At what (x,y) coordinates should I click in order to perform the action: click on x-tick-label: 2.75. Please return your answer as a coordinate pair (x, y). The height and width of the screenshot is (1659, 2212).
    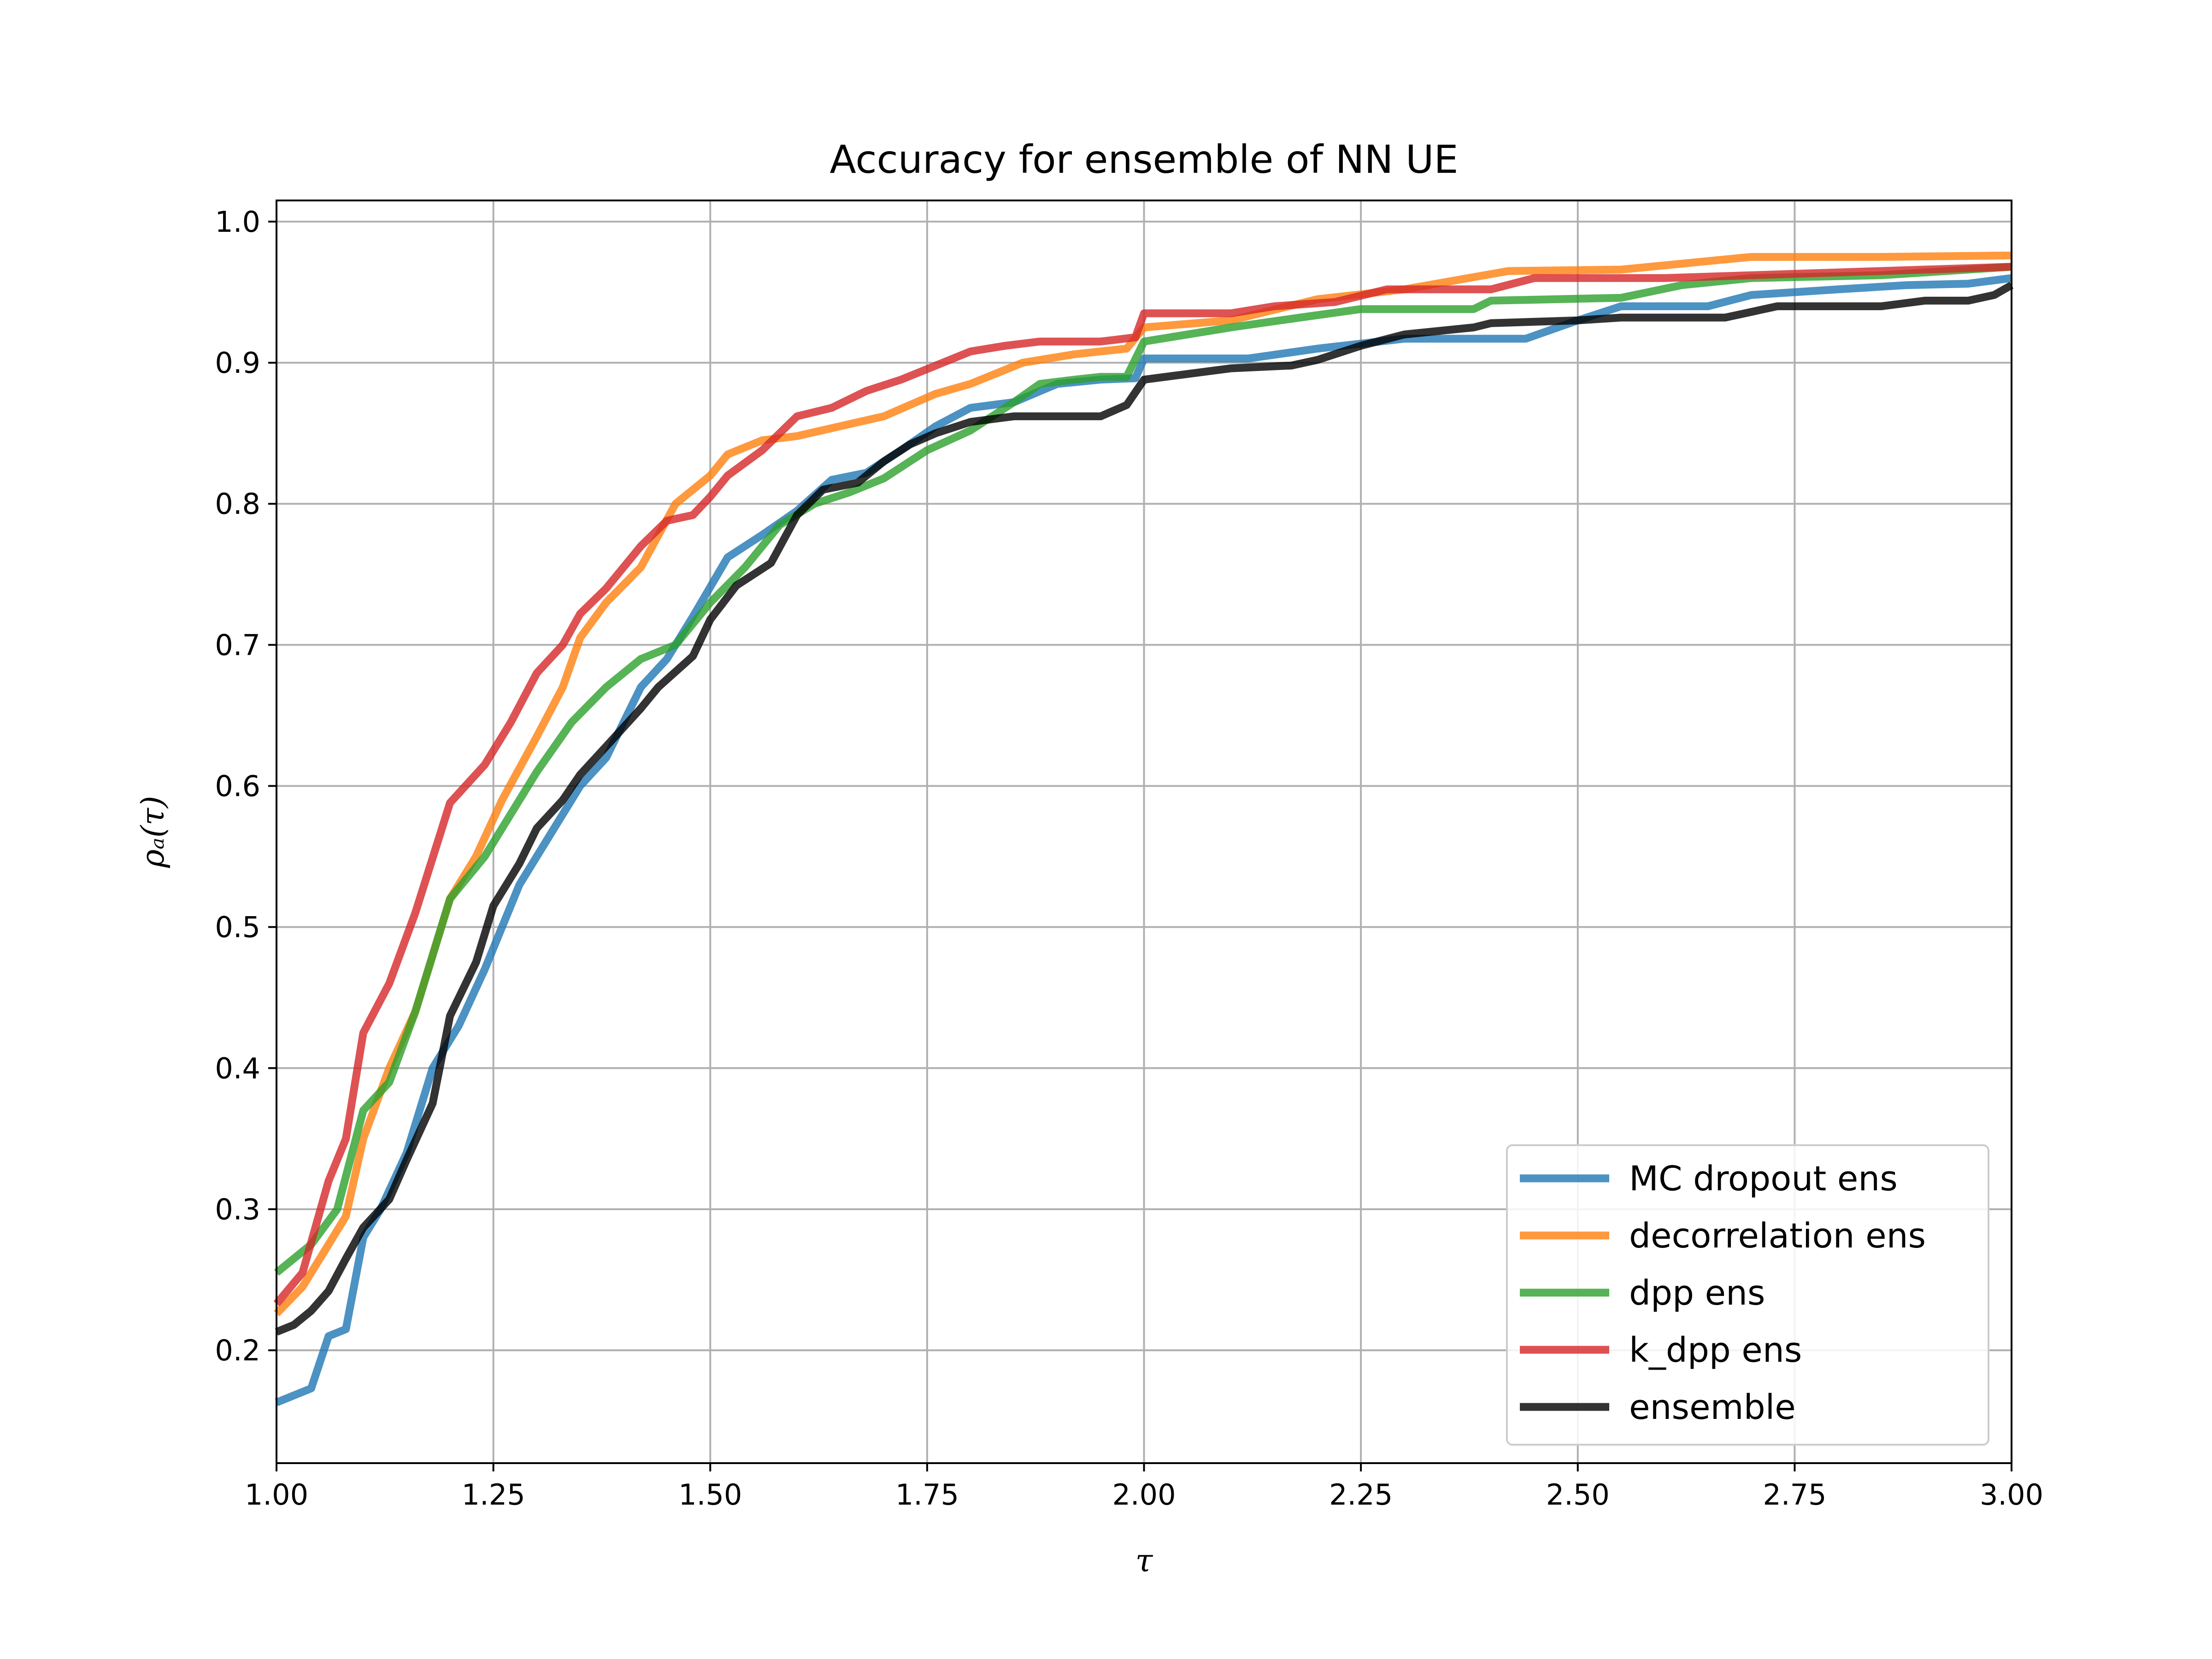
    Looking at the image, I should click on (1794, 1495).